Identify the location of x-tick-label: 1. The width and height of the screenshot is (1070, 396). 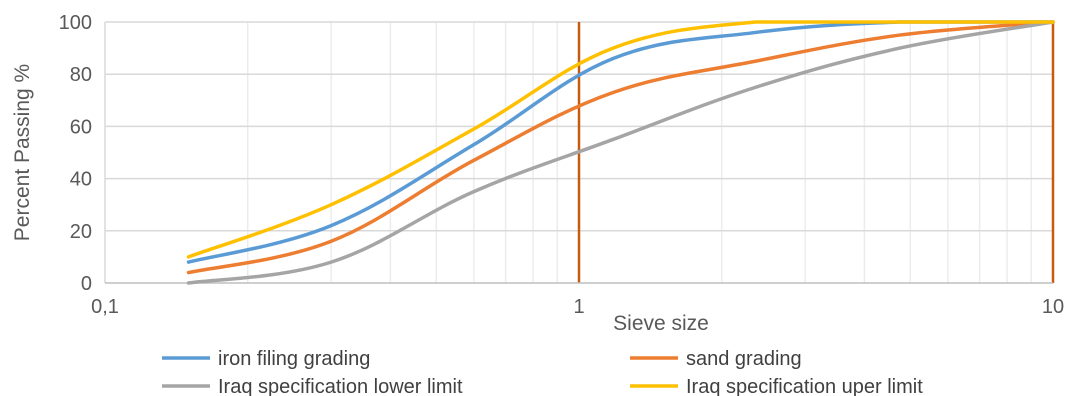
(578, 307).